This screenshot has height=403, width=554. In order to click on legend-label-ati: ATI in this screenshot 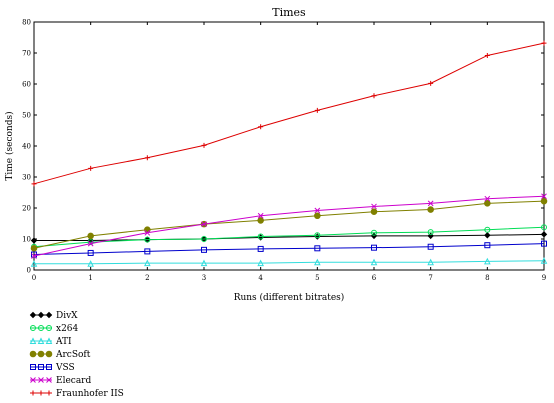, I will do `click(63, 342)`.